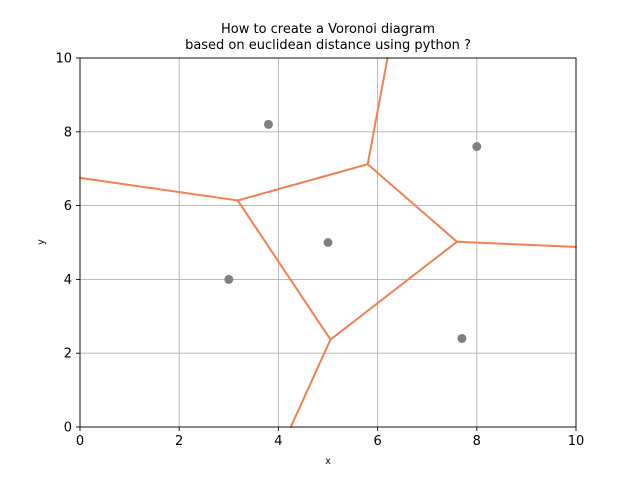 The width and height of the screenshot is (640, 480). I want to click on y-tick-label: 8, so click(68, 132).